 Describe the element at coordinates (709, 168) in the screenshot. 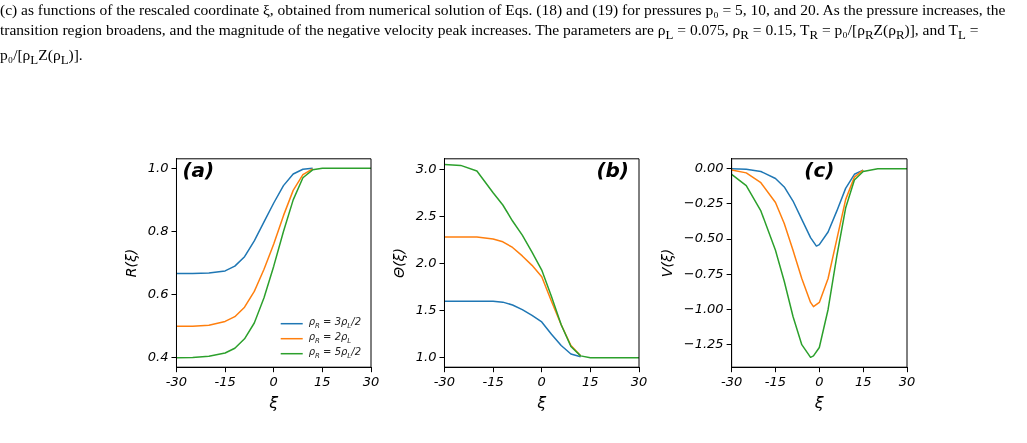

I see `y-tick-label: 0.00` at that location.